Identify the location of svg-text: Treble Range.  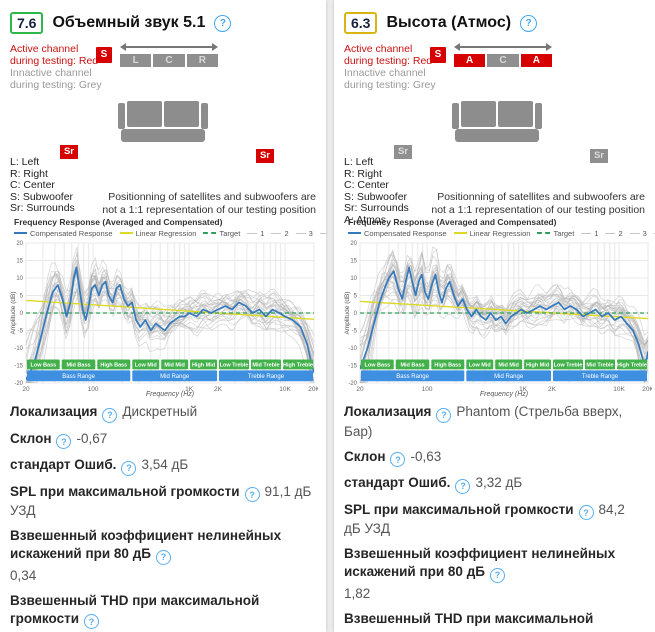
(600, 377).